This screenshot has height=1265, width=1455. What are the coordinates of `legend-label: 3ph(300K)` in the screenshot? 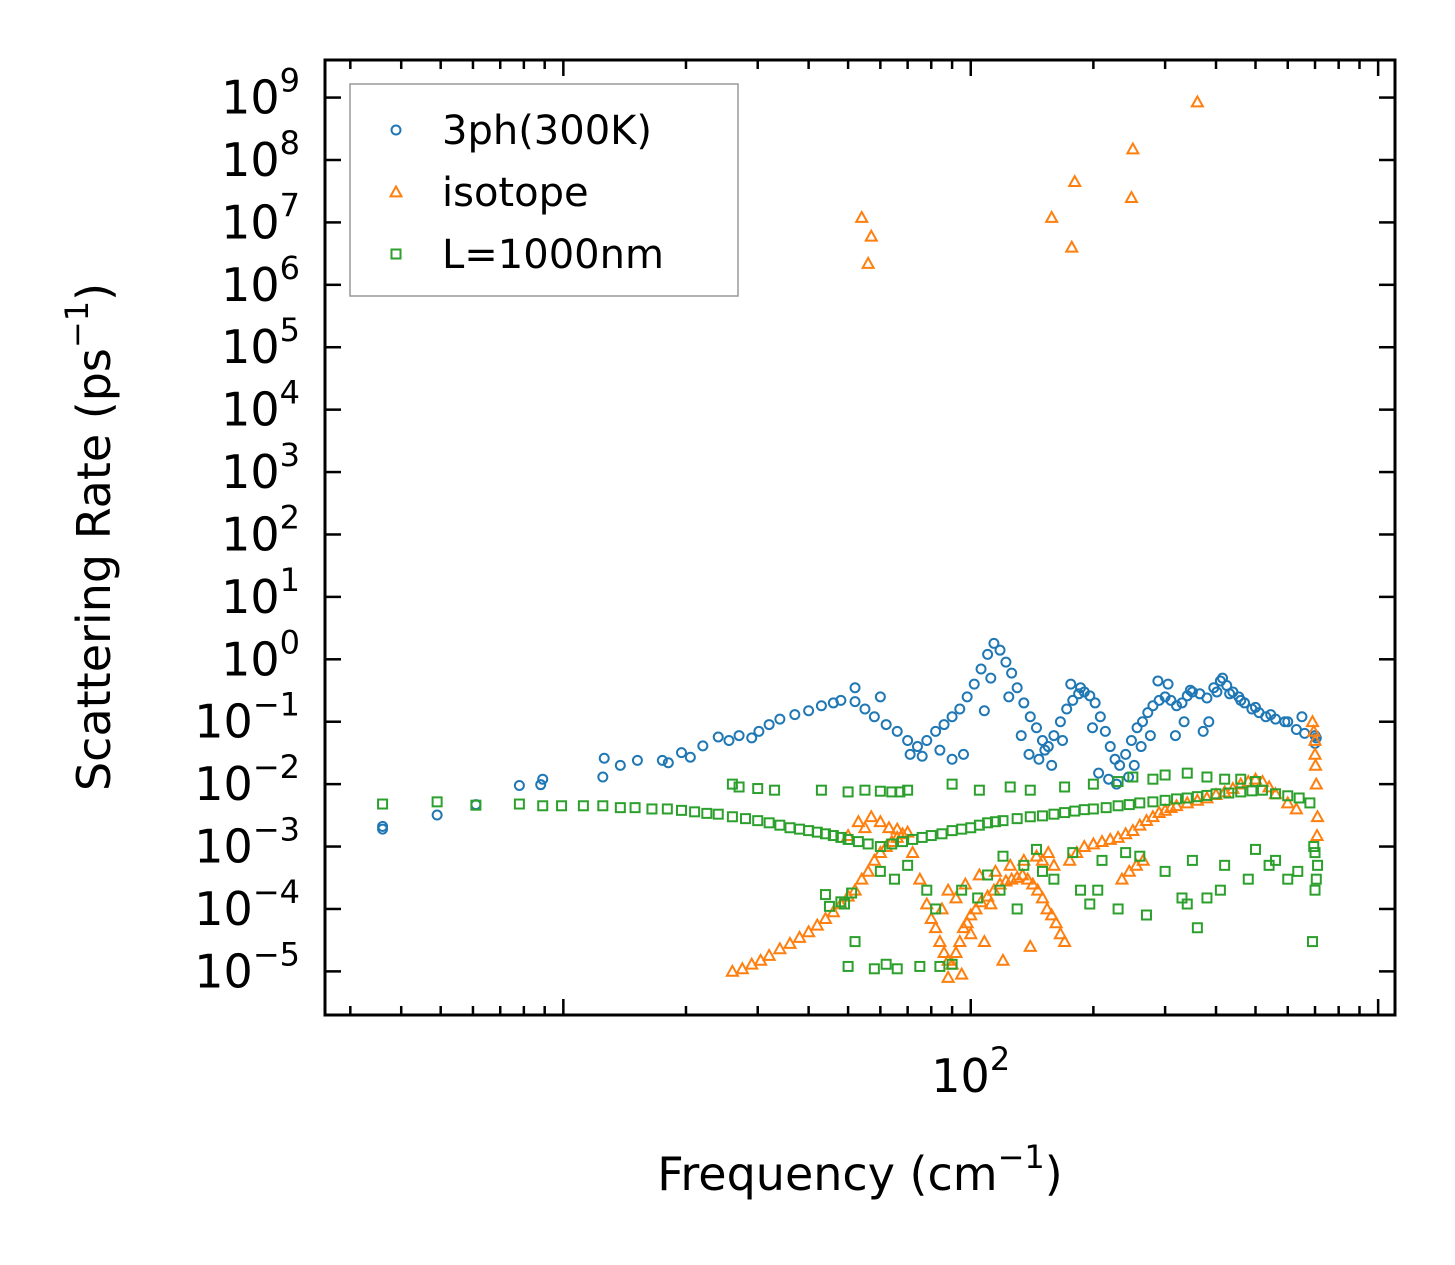 It's located at (547, 131).